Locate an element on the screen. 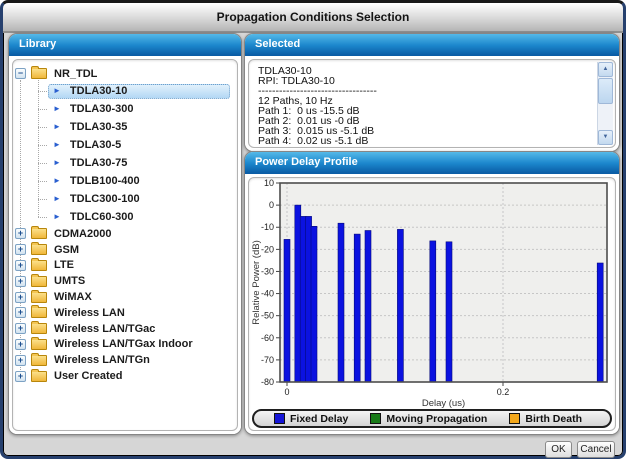 The height and width of the screenshot is (461, 626). svg-text: 0.2 is located at coordinates (503, 392).